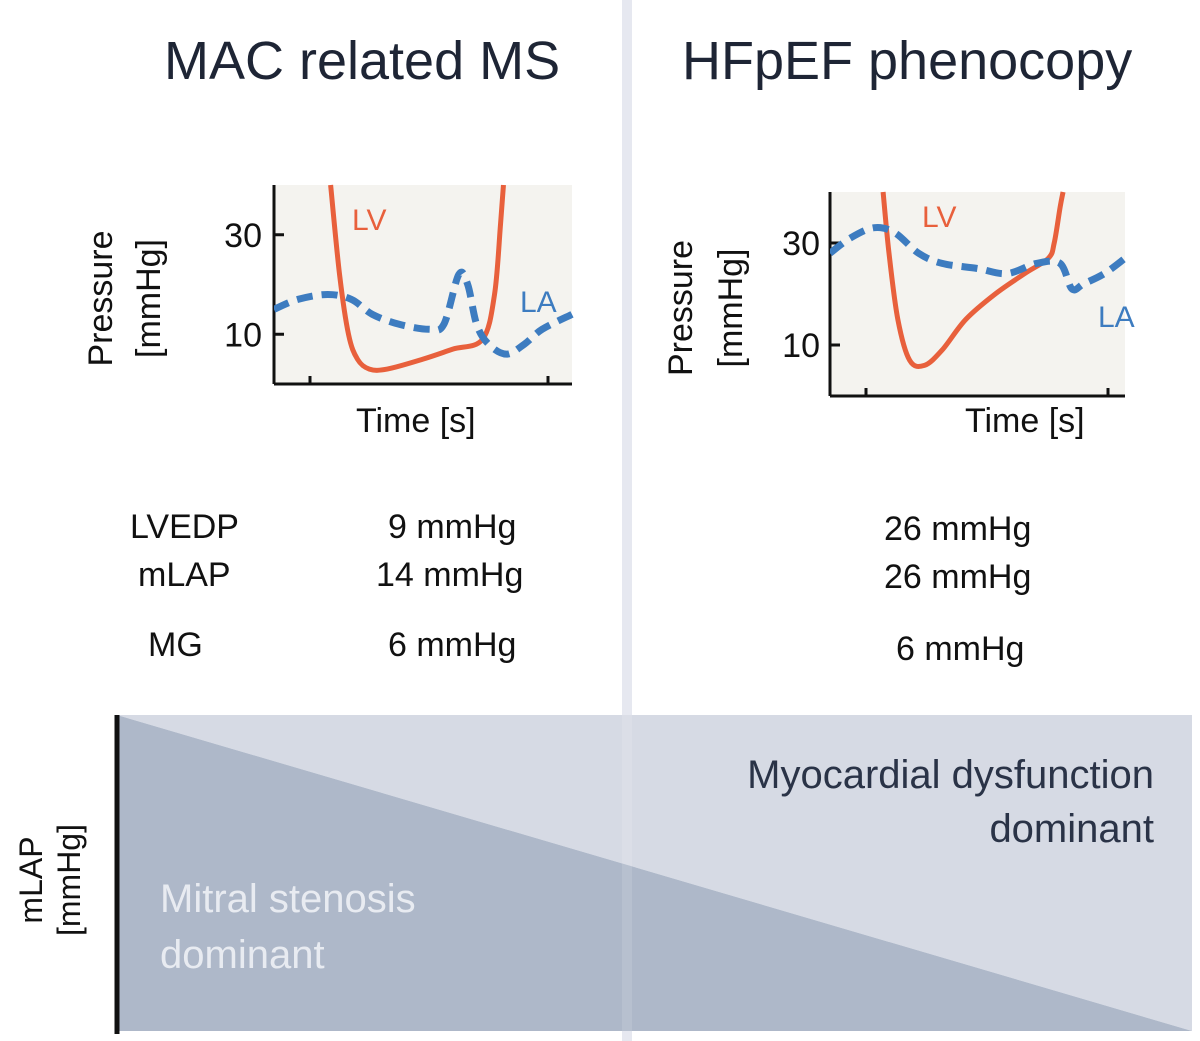 The height and width of the screenshot is (1041, 1200). Describe the element at coordinates (69, 880) in the screenshot. I see `mlap-axis-unit: [mmHg]` at that location.